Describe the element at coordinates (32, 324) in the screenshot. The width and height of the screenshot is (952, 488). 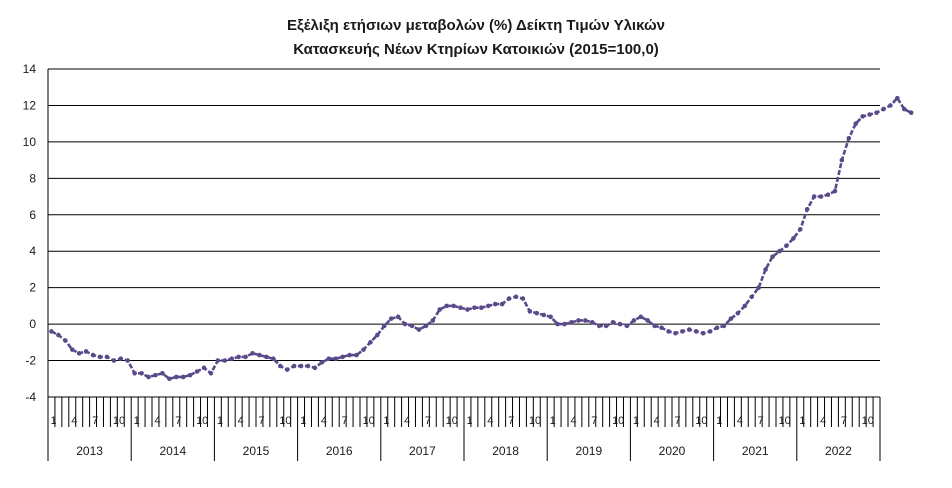
I see `y-tick-label: 0` at that location.